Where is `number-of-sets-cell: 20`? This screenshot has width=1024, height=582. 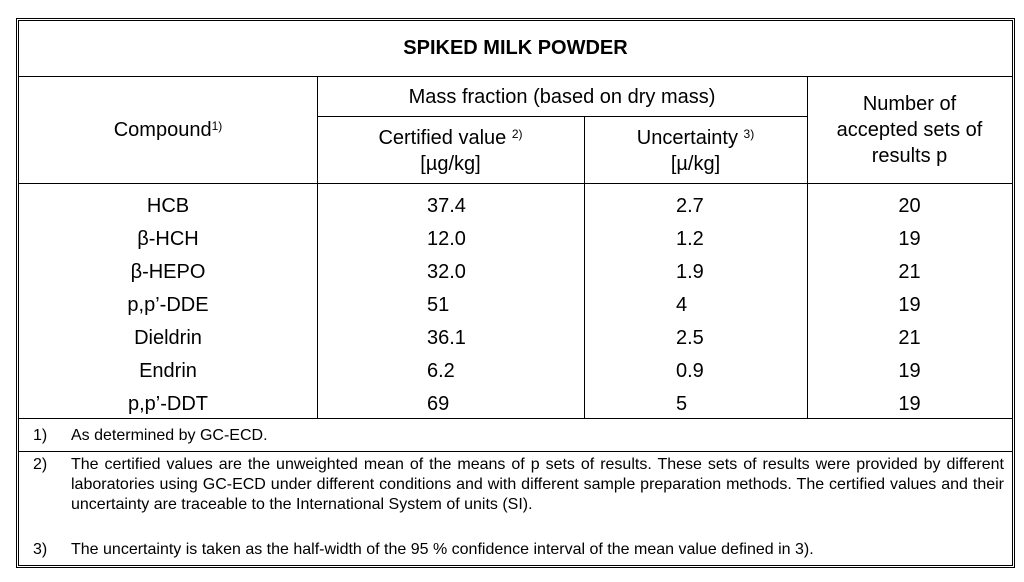
number-of-sets-cell: 20 is located at coordinates (909, 206).